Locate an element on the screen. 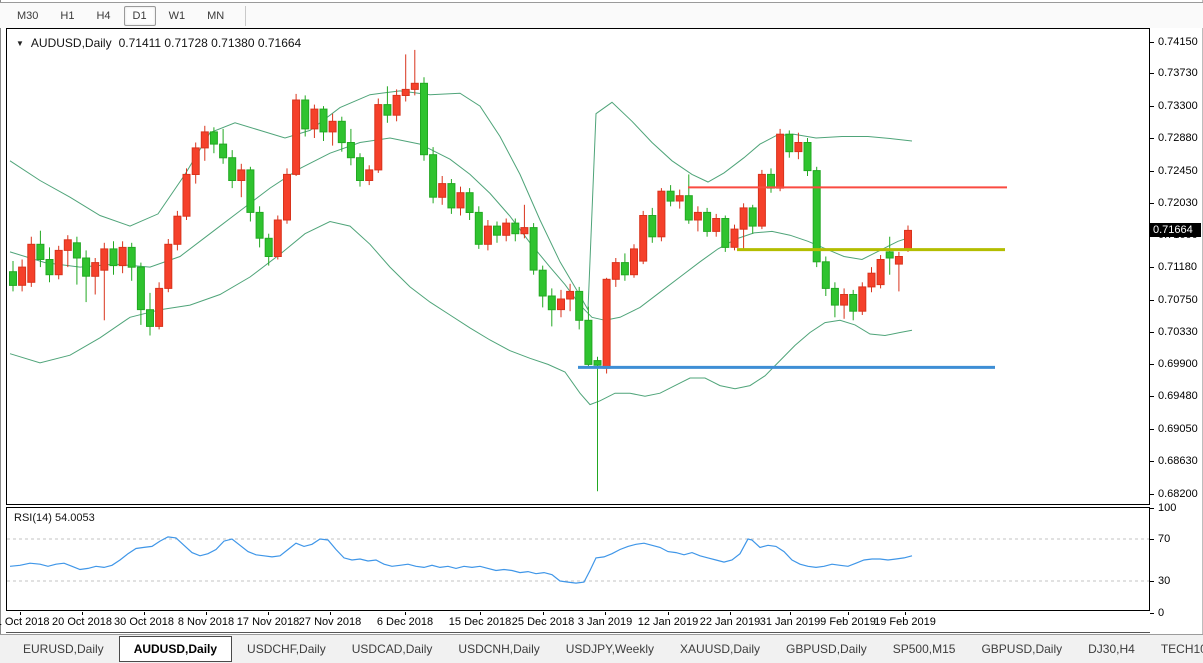 The width and height of the screenshot is (1203, 663). price-axis-label: 0.72880 is located at coordinates (1178, 138).